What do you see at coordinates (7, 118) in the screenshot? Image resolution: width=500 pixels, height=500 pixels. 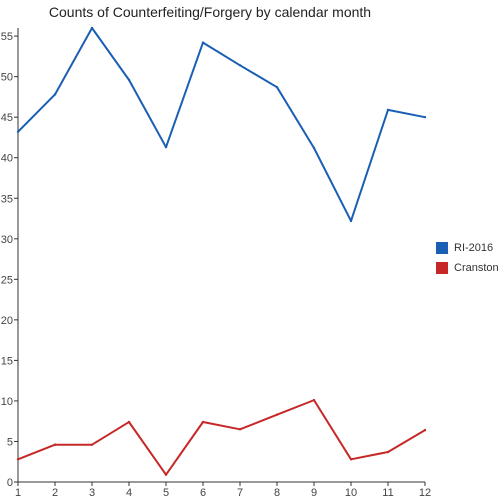 I see `y-tick-label: 45` at bounding box center [7, 118].